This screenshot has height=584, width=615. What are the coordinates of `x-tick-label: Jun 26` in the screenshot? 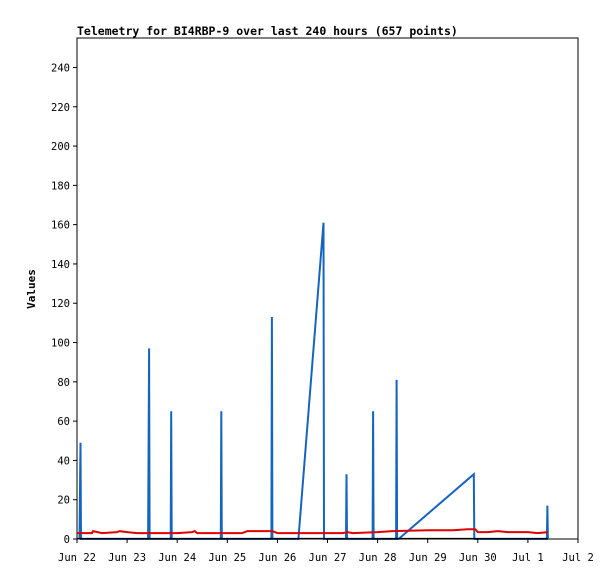 It's located at (277, 558).